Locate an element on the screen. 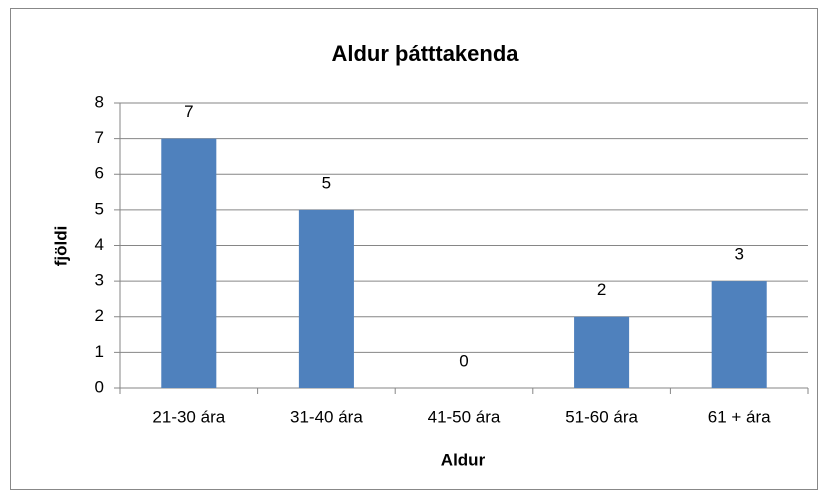 Image resolution: width=828 pixels, height=499 pixels. x-tick-label: 21-30 ára is located at coordinates (188, 416).